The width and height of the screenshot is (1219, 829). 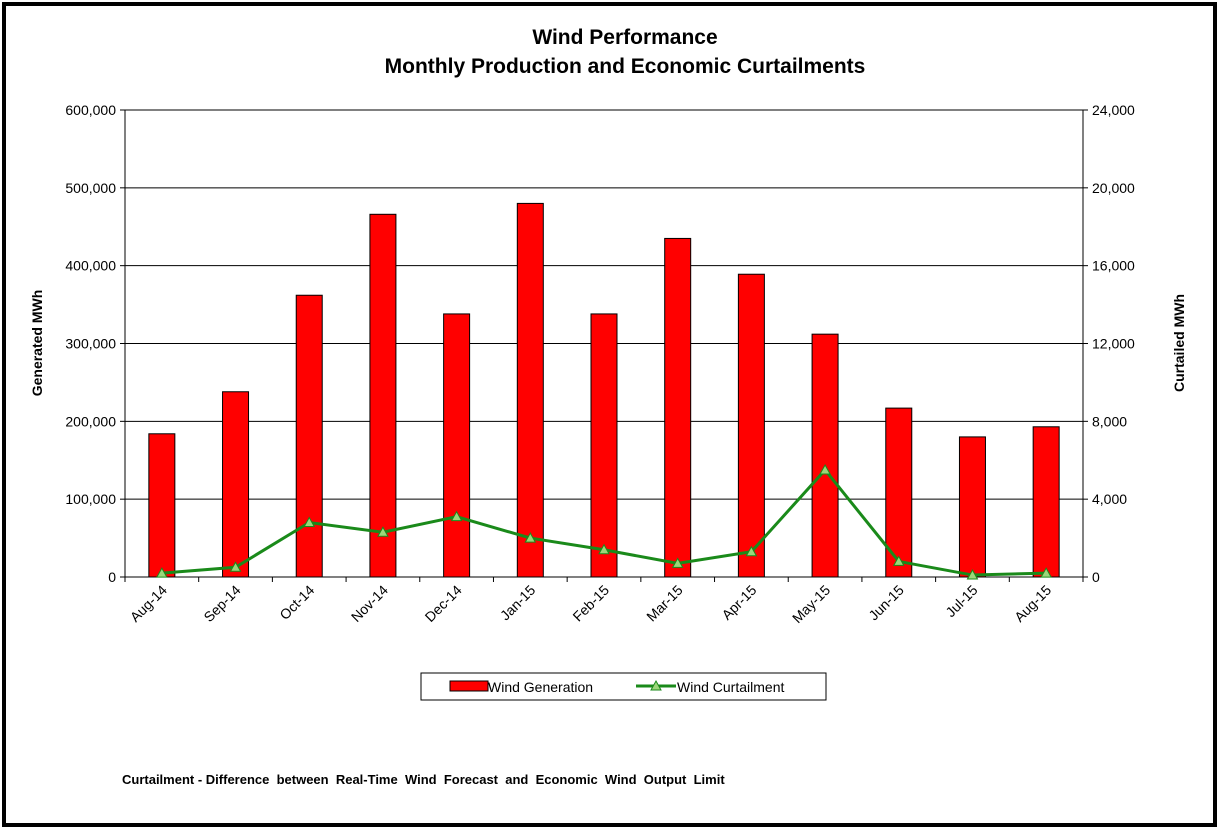 I want to click on legend-label: Wind Curtailment, so click(x=730, y=687).